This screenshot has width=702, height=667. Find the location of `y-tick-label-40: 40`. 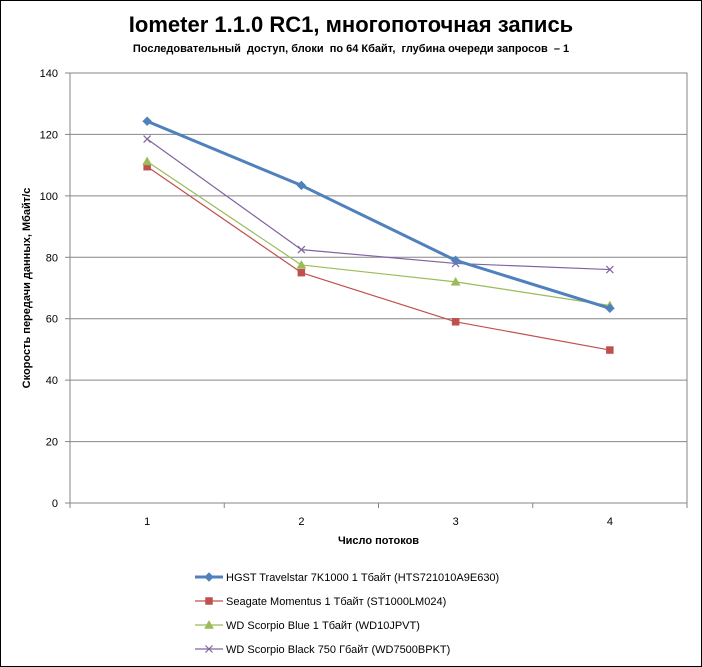

y-tick-label-40: 40 is located at coordinates (52, 381).